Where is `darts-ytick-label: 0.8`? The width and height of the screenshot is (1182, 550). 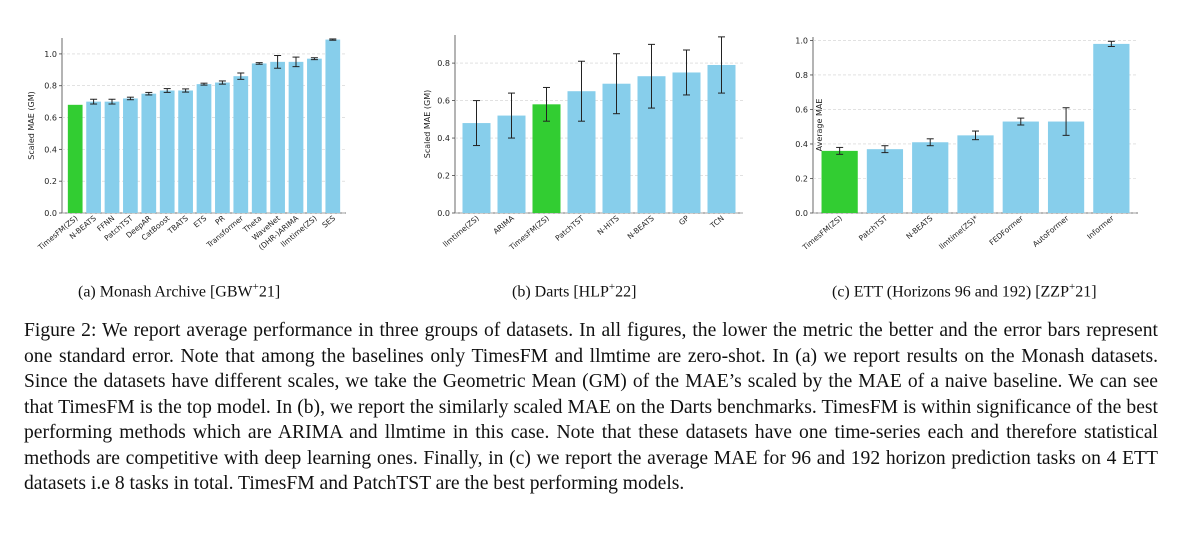
darts-ytick-label: 0.8 is located at coordinates (443, 63).